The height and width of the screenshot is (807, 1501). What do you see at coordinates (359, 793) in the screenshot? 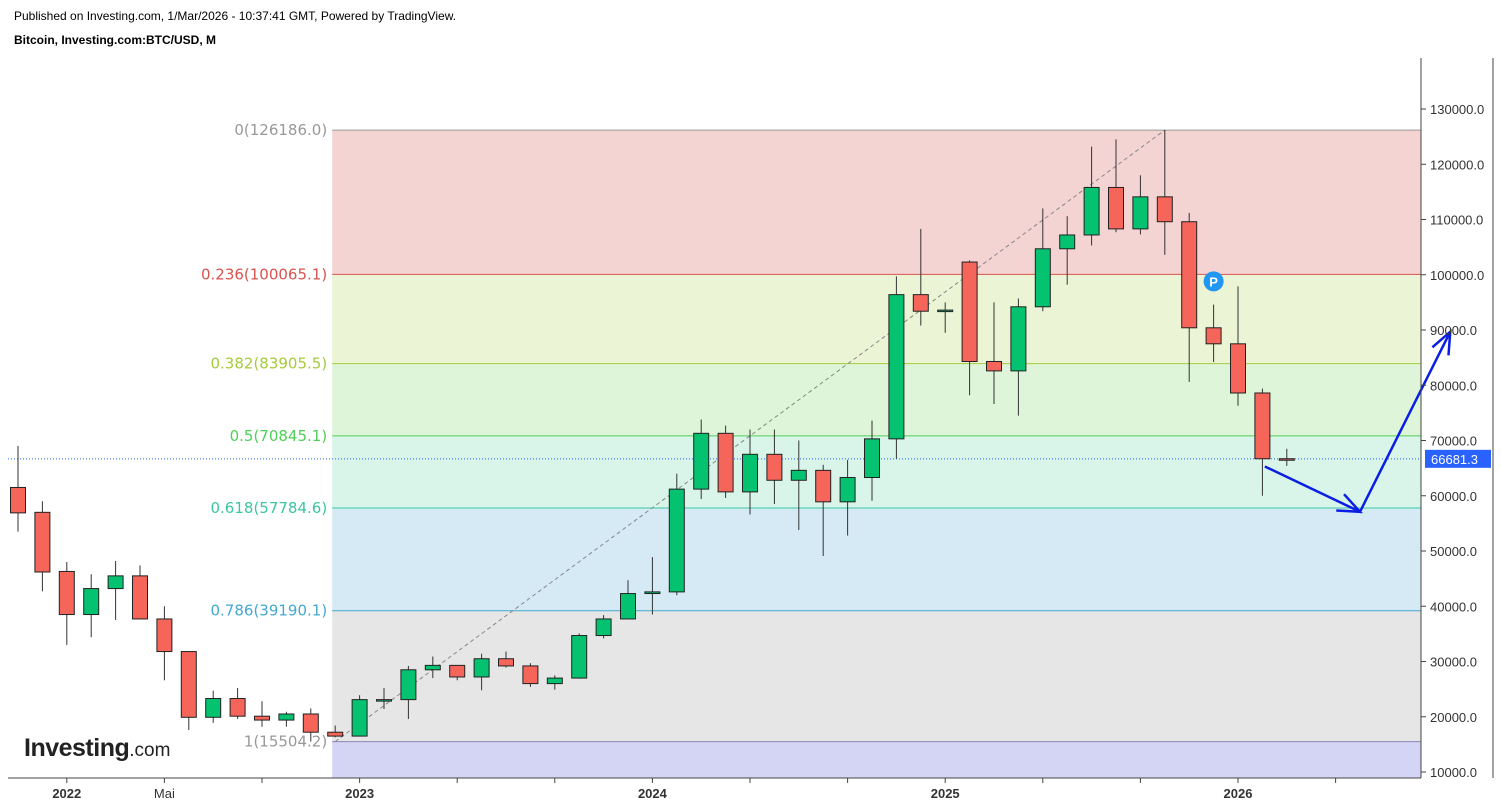
I see `x-tick-label: 2023` at bounding box center [359, 793].